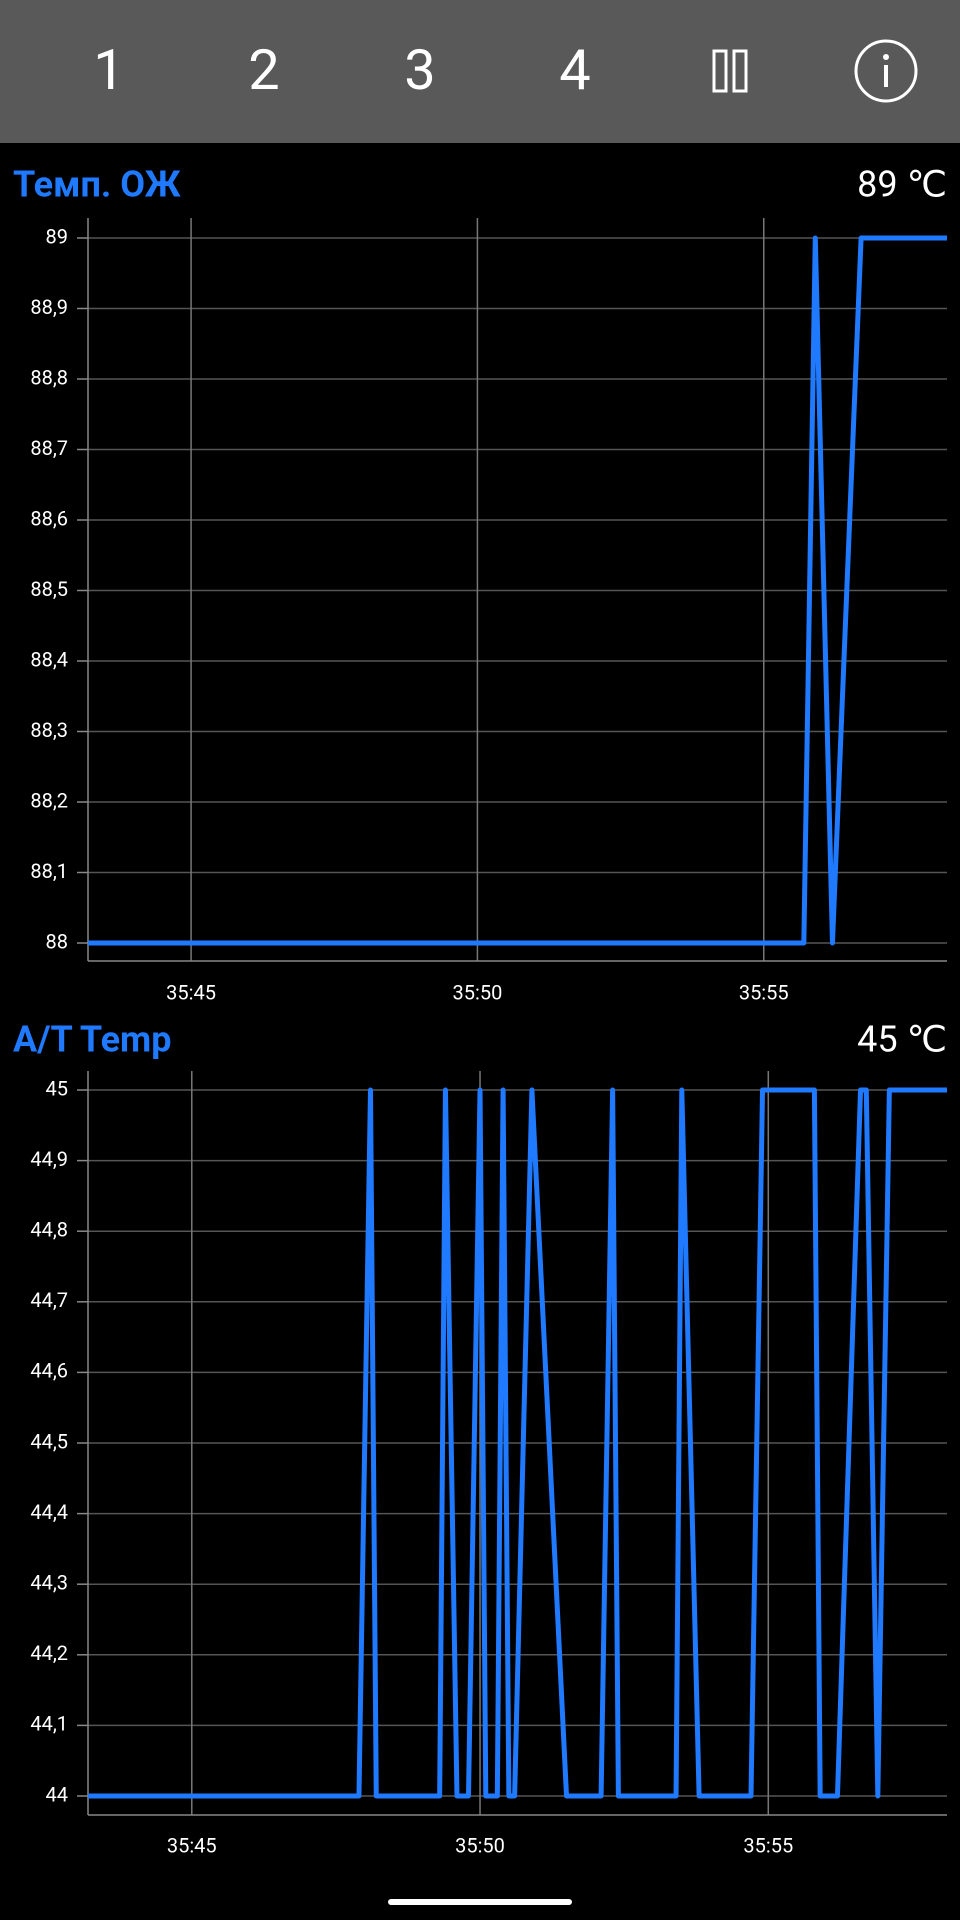 This screenshot has width=960, height=1920. I want to click on y-tick-label: 88,1, so click(49, 871).